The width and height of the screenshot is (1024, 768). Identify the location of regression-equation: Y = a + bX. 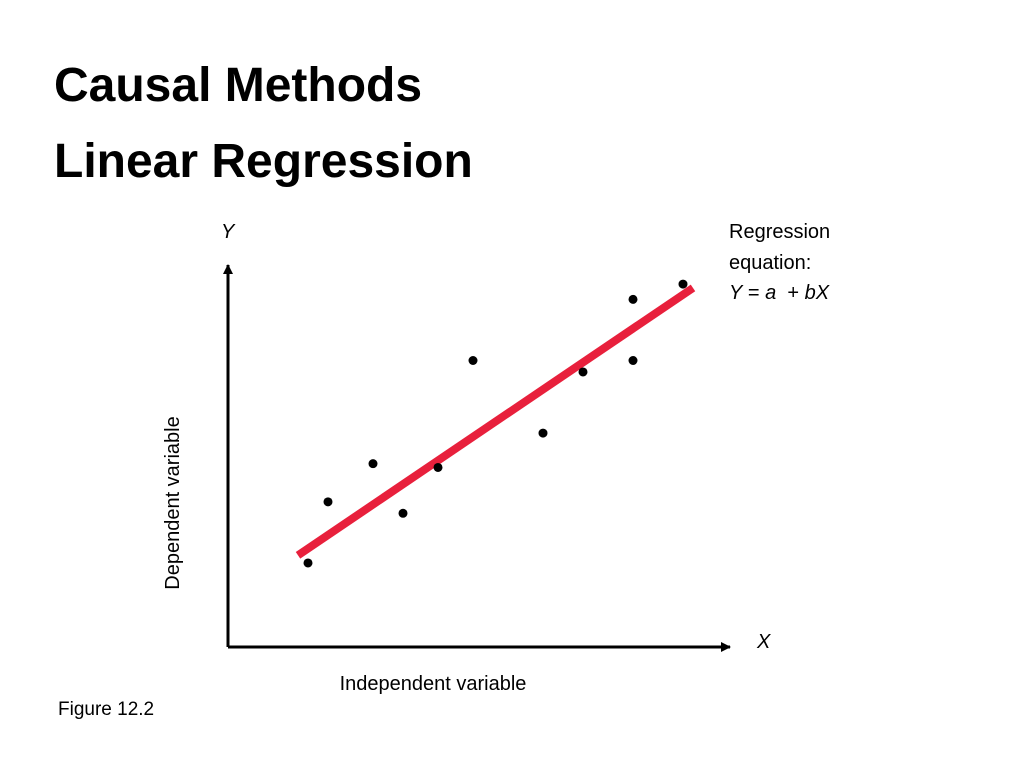
(779, 293).